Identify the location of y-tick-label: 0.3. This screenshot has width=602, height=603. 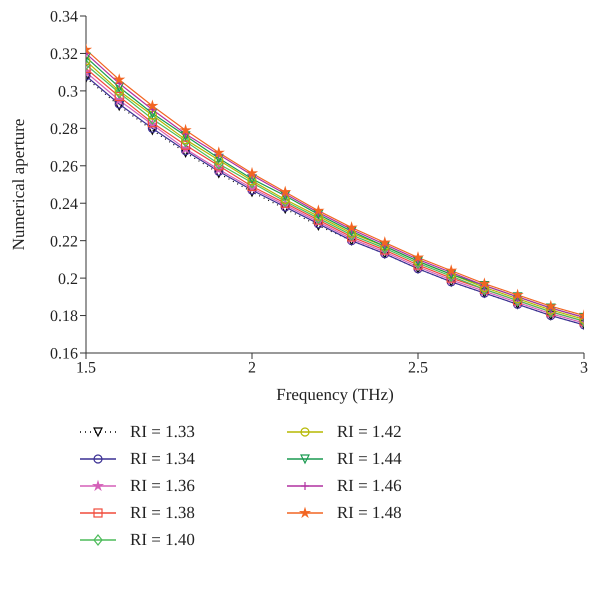
(68, 92).